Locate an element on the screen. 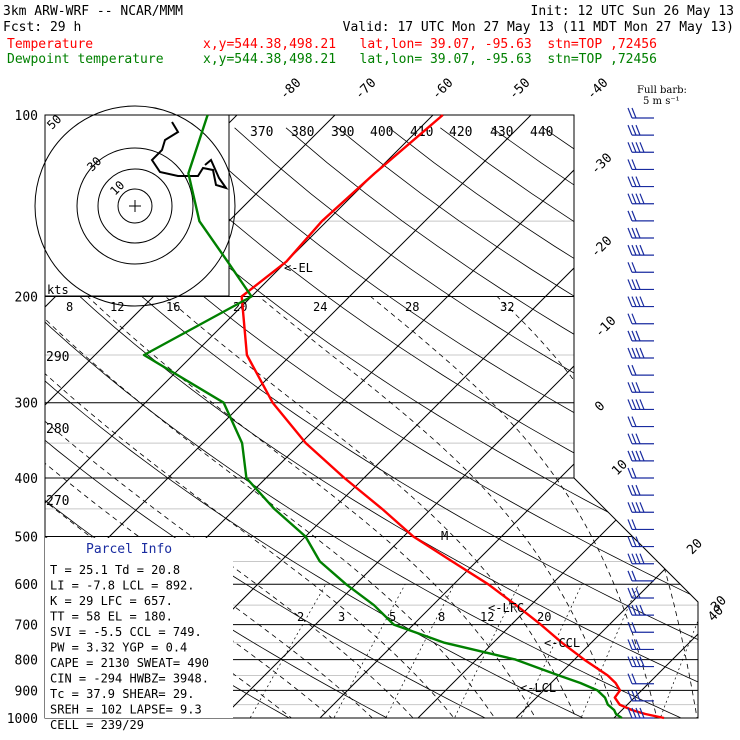 The image size is (740, 740). theta-e-label: 400 is located at coordinates (381, 132).